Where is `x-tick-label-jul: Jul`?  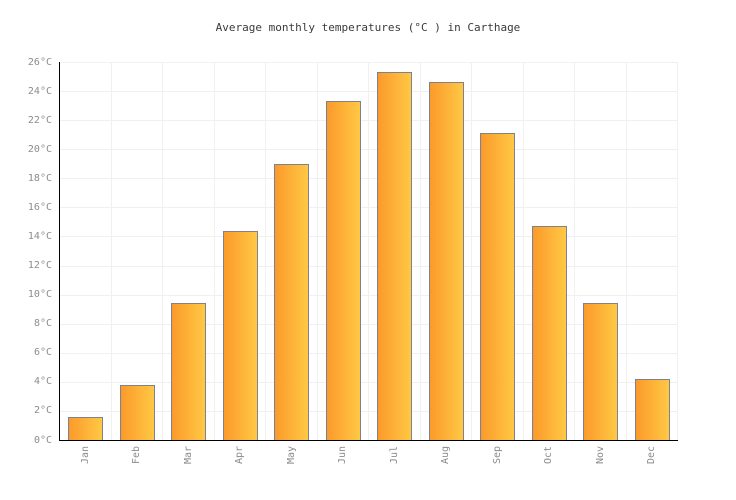 x-tick-label-jul: Jul is located at coordinates (394, 455).